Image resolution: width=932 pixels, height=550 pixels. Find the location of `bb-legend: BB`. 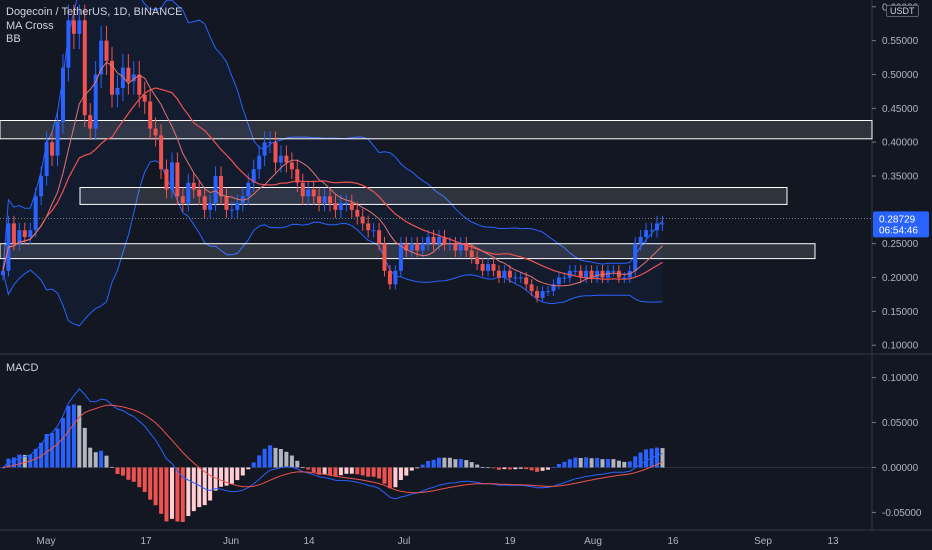

bb-legend: BB is located at coordinates (13, 39).